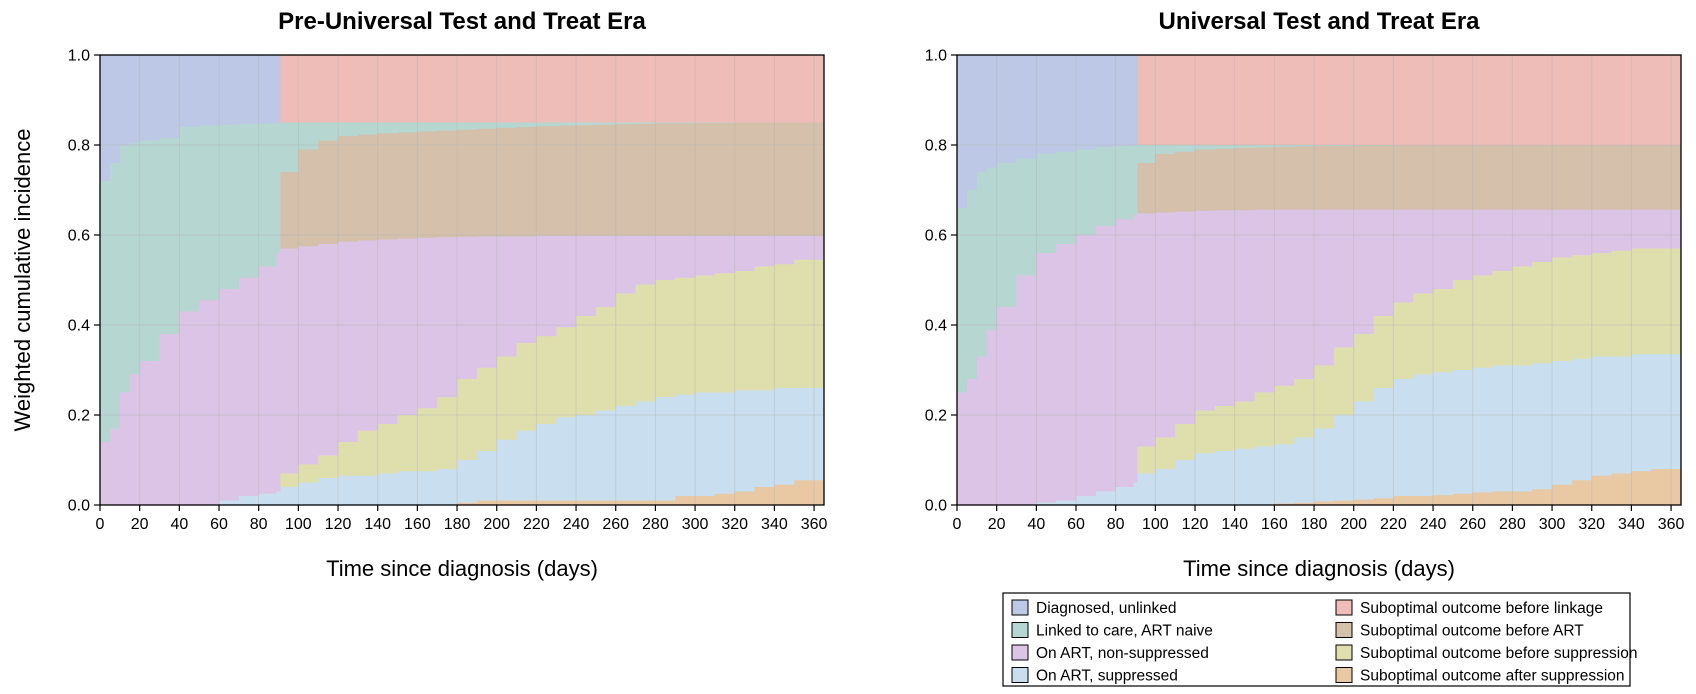 This screenshot has height=694, width=1696. What do you see at coordinates (1481, 608) in the screenshot?
I see `legend-label-suboptimal-outcome-before-linkage: Suboptimal outcome before linkage` at bounding box center [1481, 608].